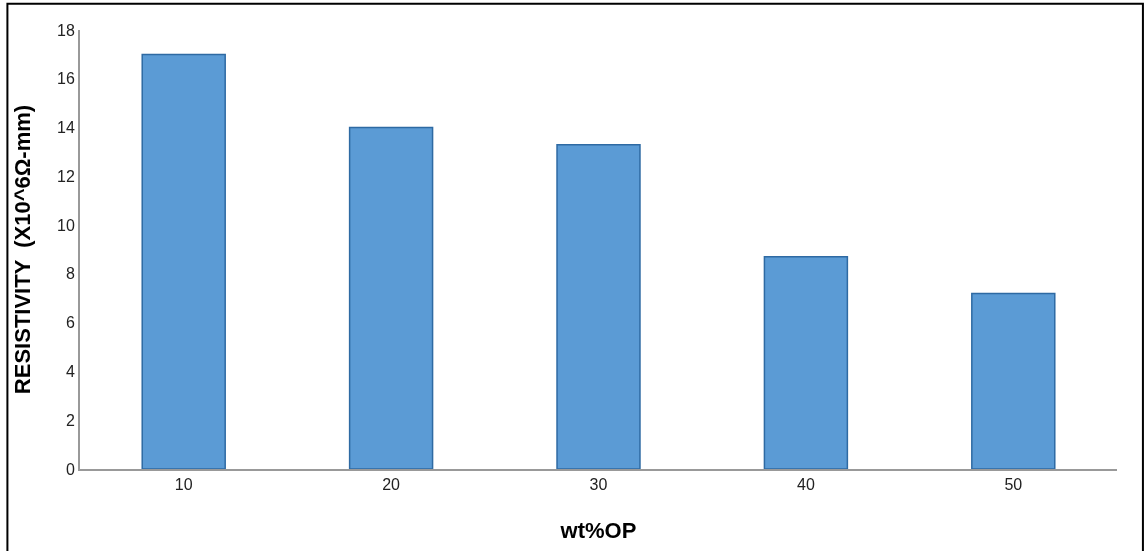 The width and height of the screenshot is (1147, 551). Describe the element at coordinates (66, 176) in the screenshot. I see `y-tick-label: 12` at that location.